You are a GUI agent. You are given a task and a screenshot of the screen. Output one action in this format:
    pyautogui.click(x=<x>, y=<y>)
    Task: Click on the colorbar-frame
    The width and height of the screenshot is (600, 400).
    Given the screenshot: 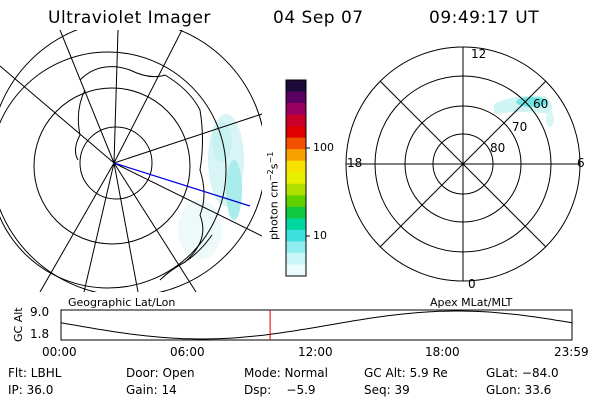 What is the action you would take?
    pyautogui.click(x=296, y=178)
    